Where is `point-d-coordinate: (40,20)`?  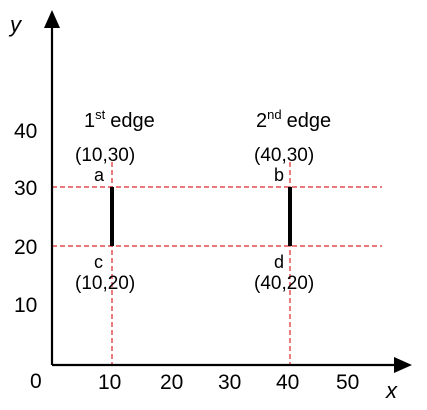
point-d-coordinate: (40,20) is located at coordinates (284, 283).